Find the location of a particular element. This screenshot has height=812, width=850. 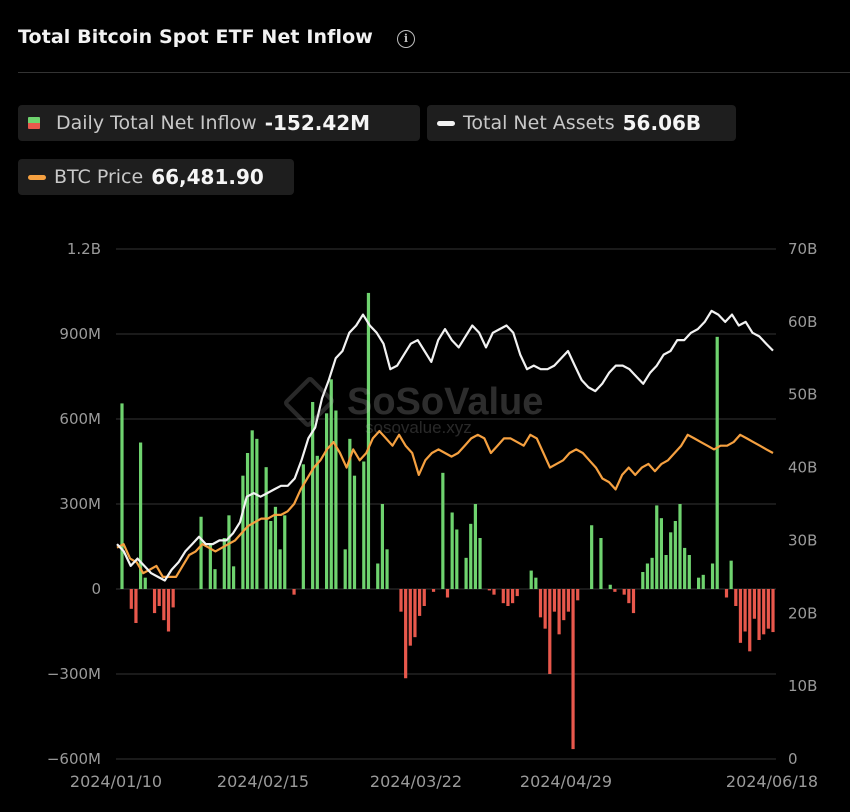

info-icon: i is located at coordinates (406, 39).